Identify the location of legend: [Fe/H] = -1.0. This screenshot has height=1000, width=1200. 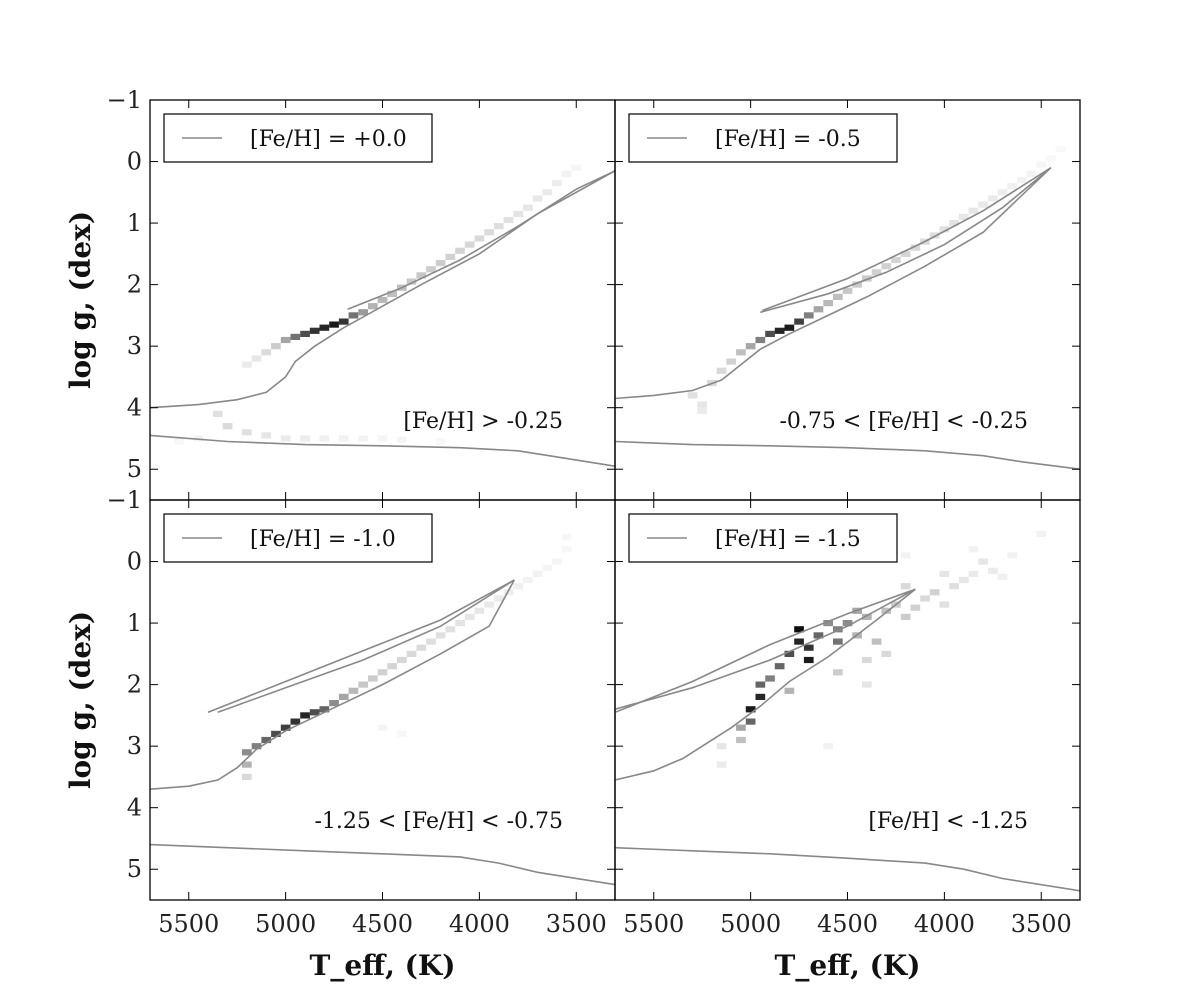
(298, 538).